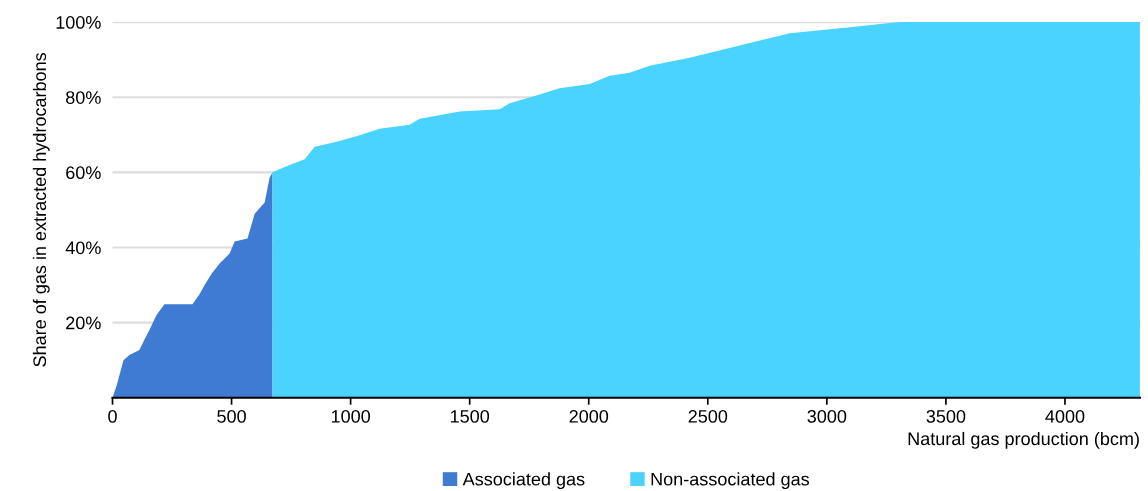 Image resolution: width=1148 pixels, height=491 pixels. What do you see at coordinates (83, 323) in the screenshot?
I see `y-tick-label: 20%` at bounding box center [83, 323].